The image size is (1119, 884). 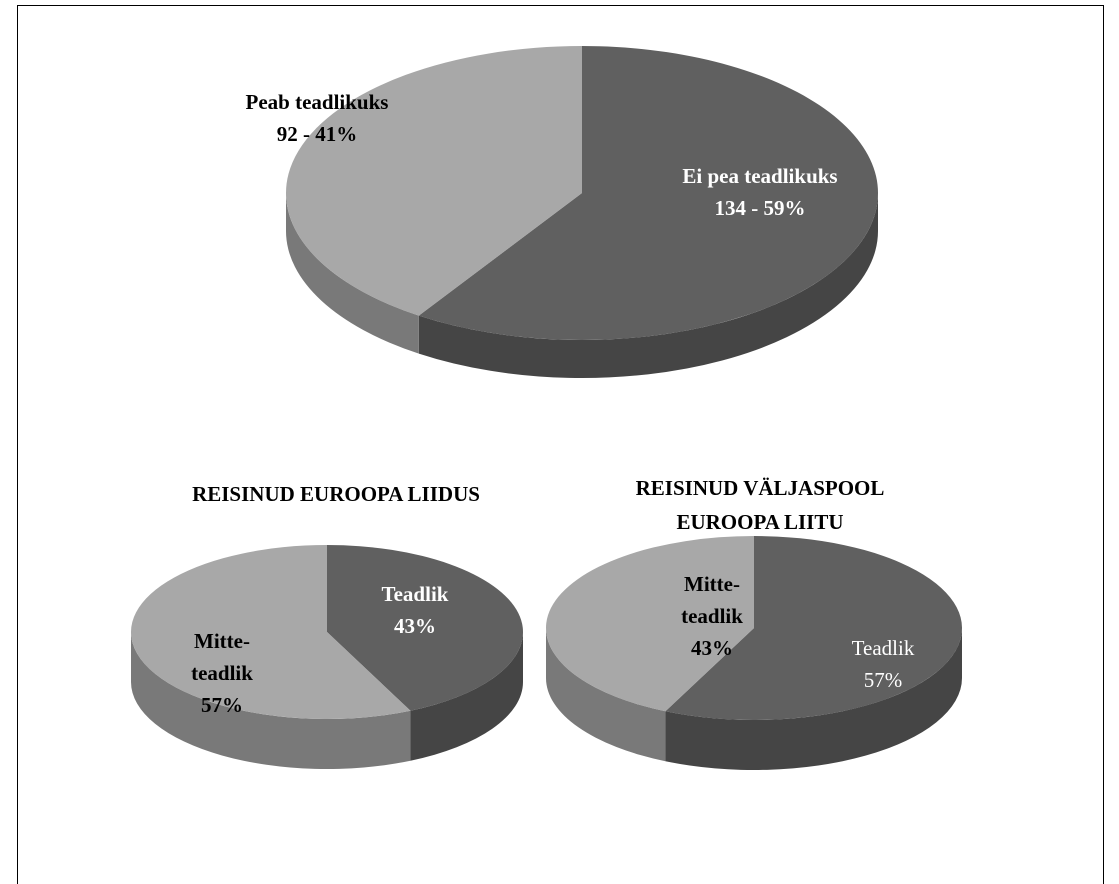 I want to click on chart-title: REISINUD EUROOPA LIIDUS, so click(x=336, y=494).